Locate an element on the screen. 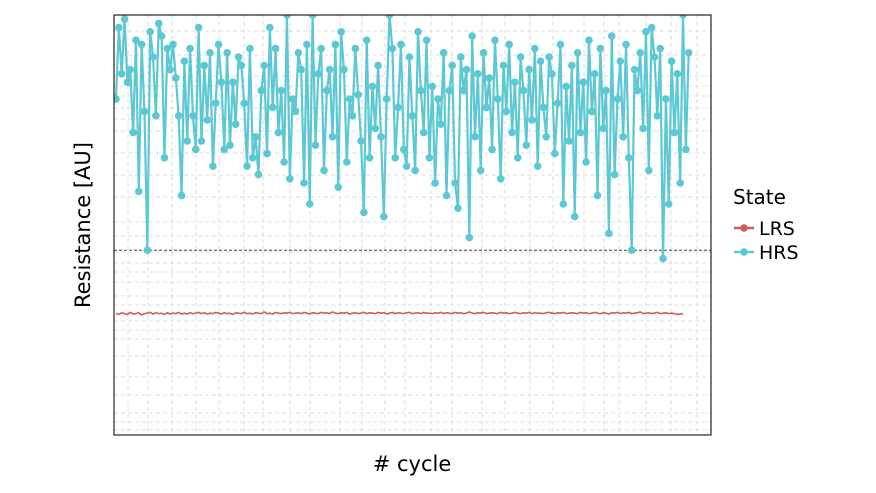 The height and width of the screenshot is (493, 876). y-axis-label: Resistance [AU] is located at coordinates (83, 225).